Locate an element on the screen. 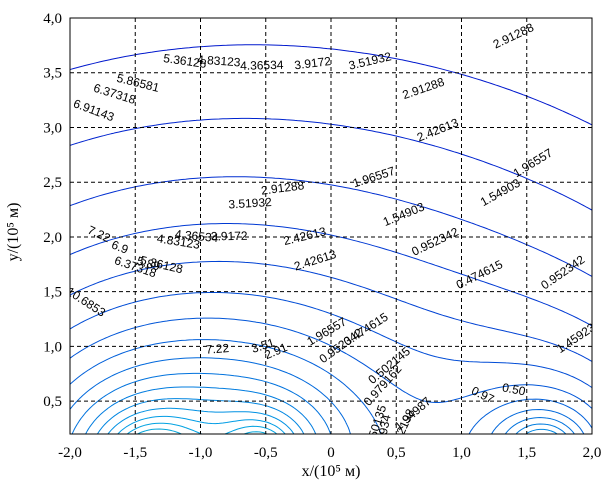 The height and width of the screenshot is (481, 607). y-tick-label: 0,5 is located at coordinates (52, 402).